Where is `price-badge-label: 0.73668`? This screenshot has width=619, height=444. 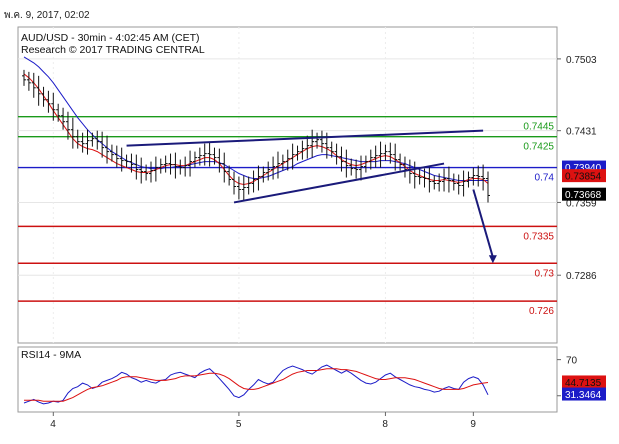 price-badge-label: 0.73668 is located at coordinates (583, 195).